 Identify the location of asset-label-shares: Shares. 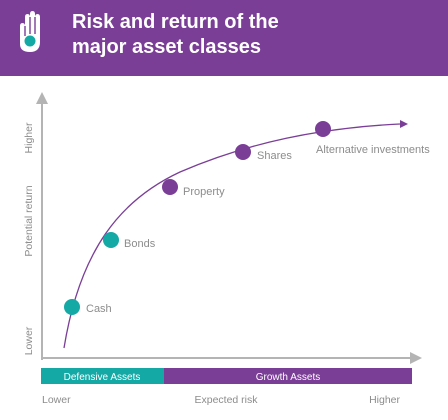
(274, 156).